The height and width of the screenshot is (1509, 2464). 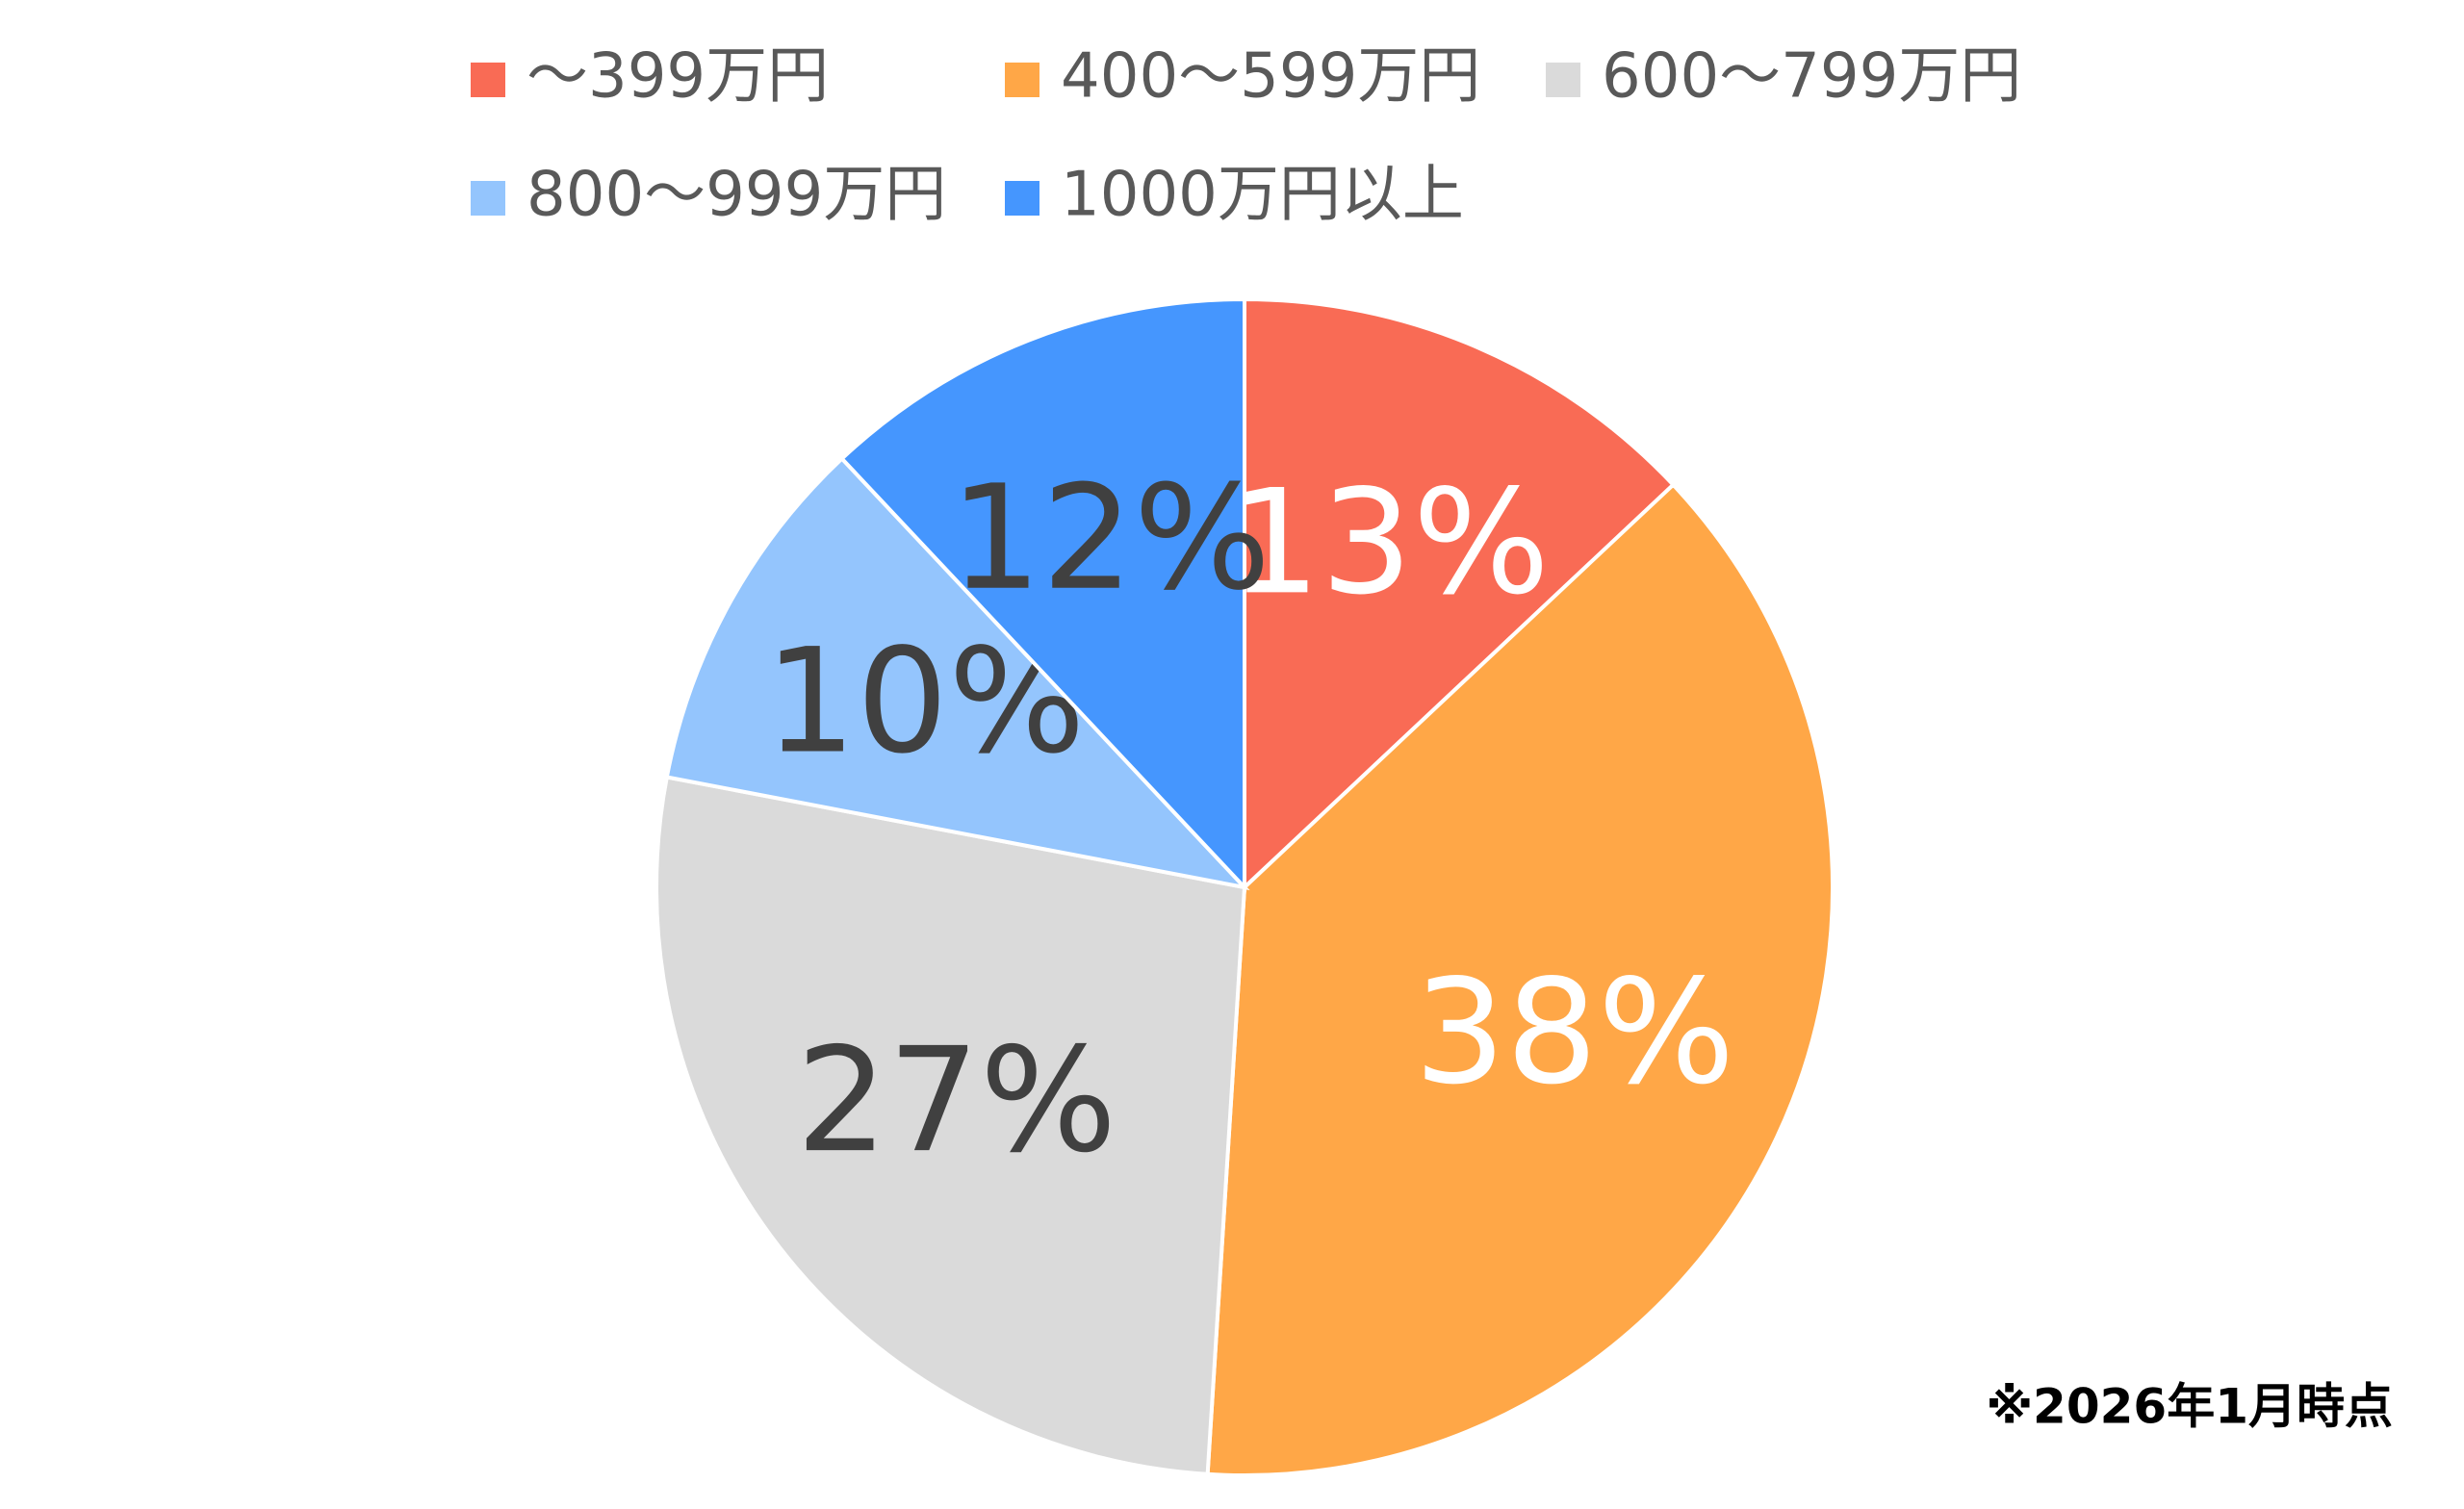 What do you see at coordinates (2189, 1407) in the screenshot?
I see `note: ※2026年1月時点` at bounding box center [2189, 1407].